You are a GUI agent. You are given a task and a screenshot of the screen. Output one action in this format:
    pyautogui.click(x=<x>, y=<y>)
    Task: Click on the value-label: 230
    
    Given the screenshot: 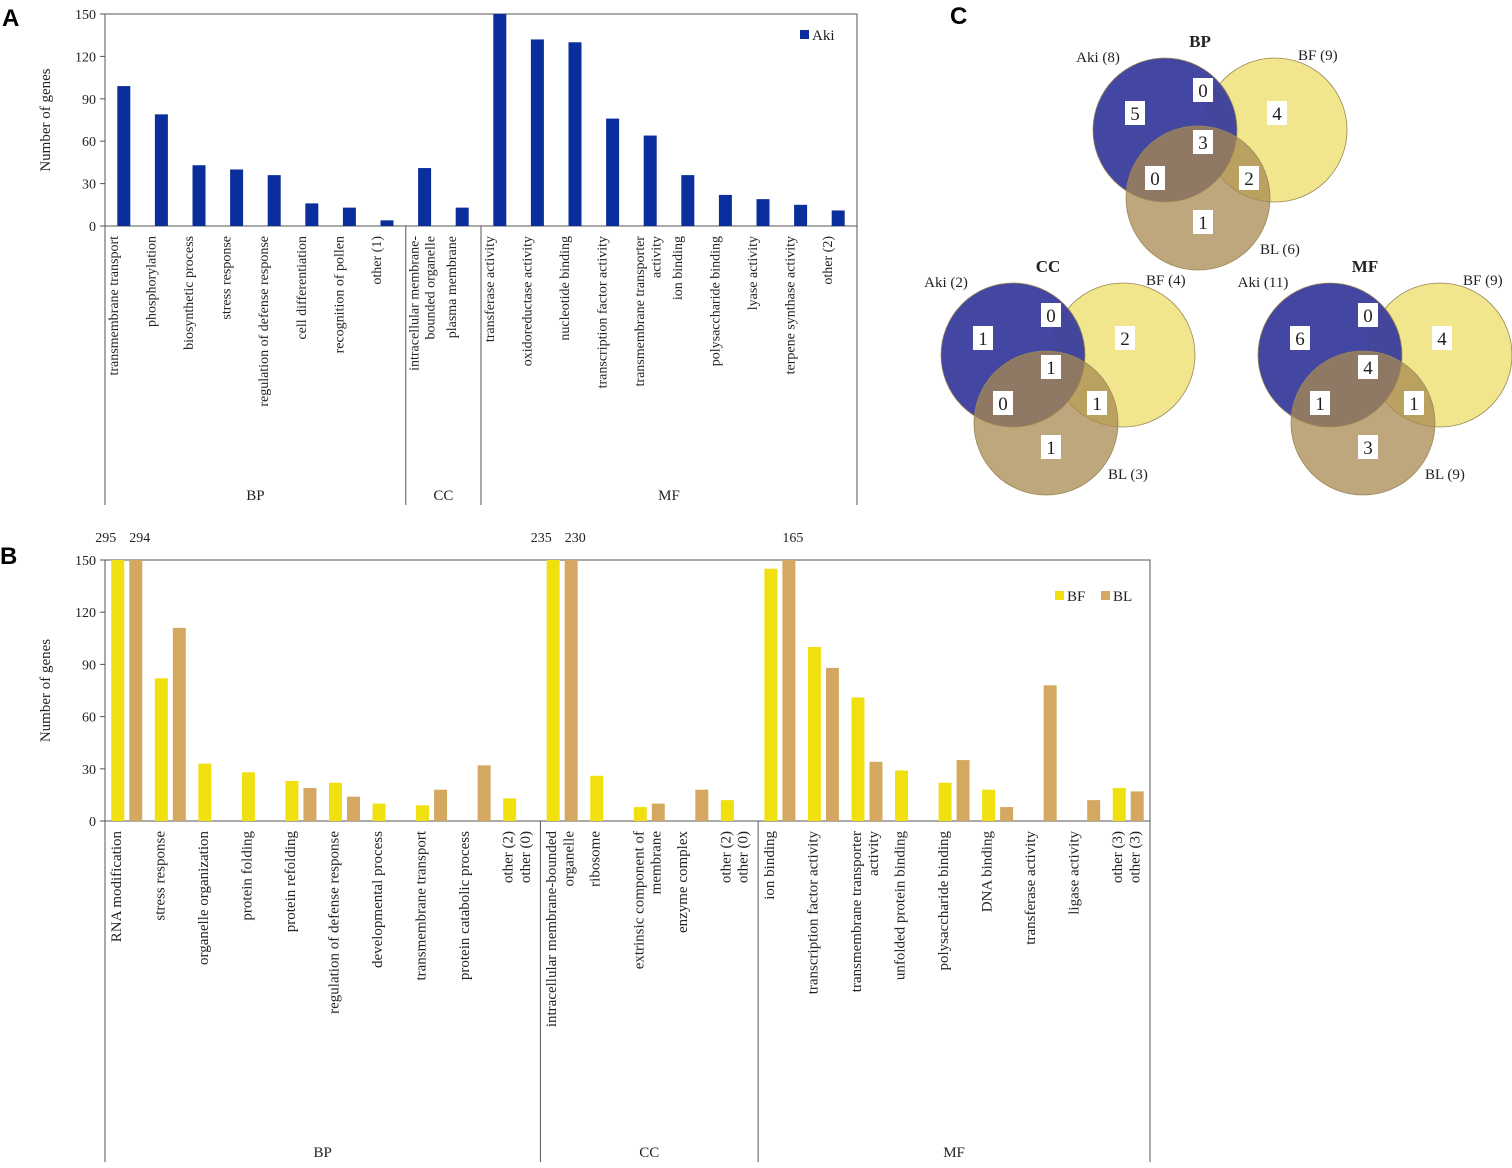 What is the action you would take?
    pyautogui.click(x=575, y=538)
    